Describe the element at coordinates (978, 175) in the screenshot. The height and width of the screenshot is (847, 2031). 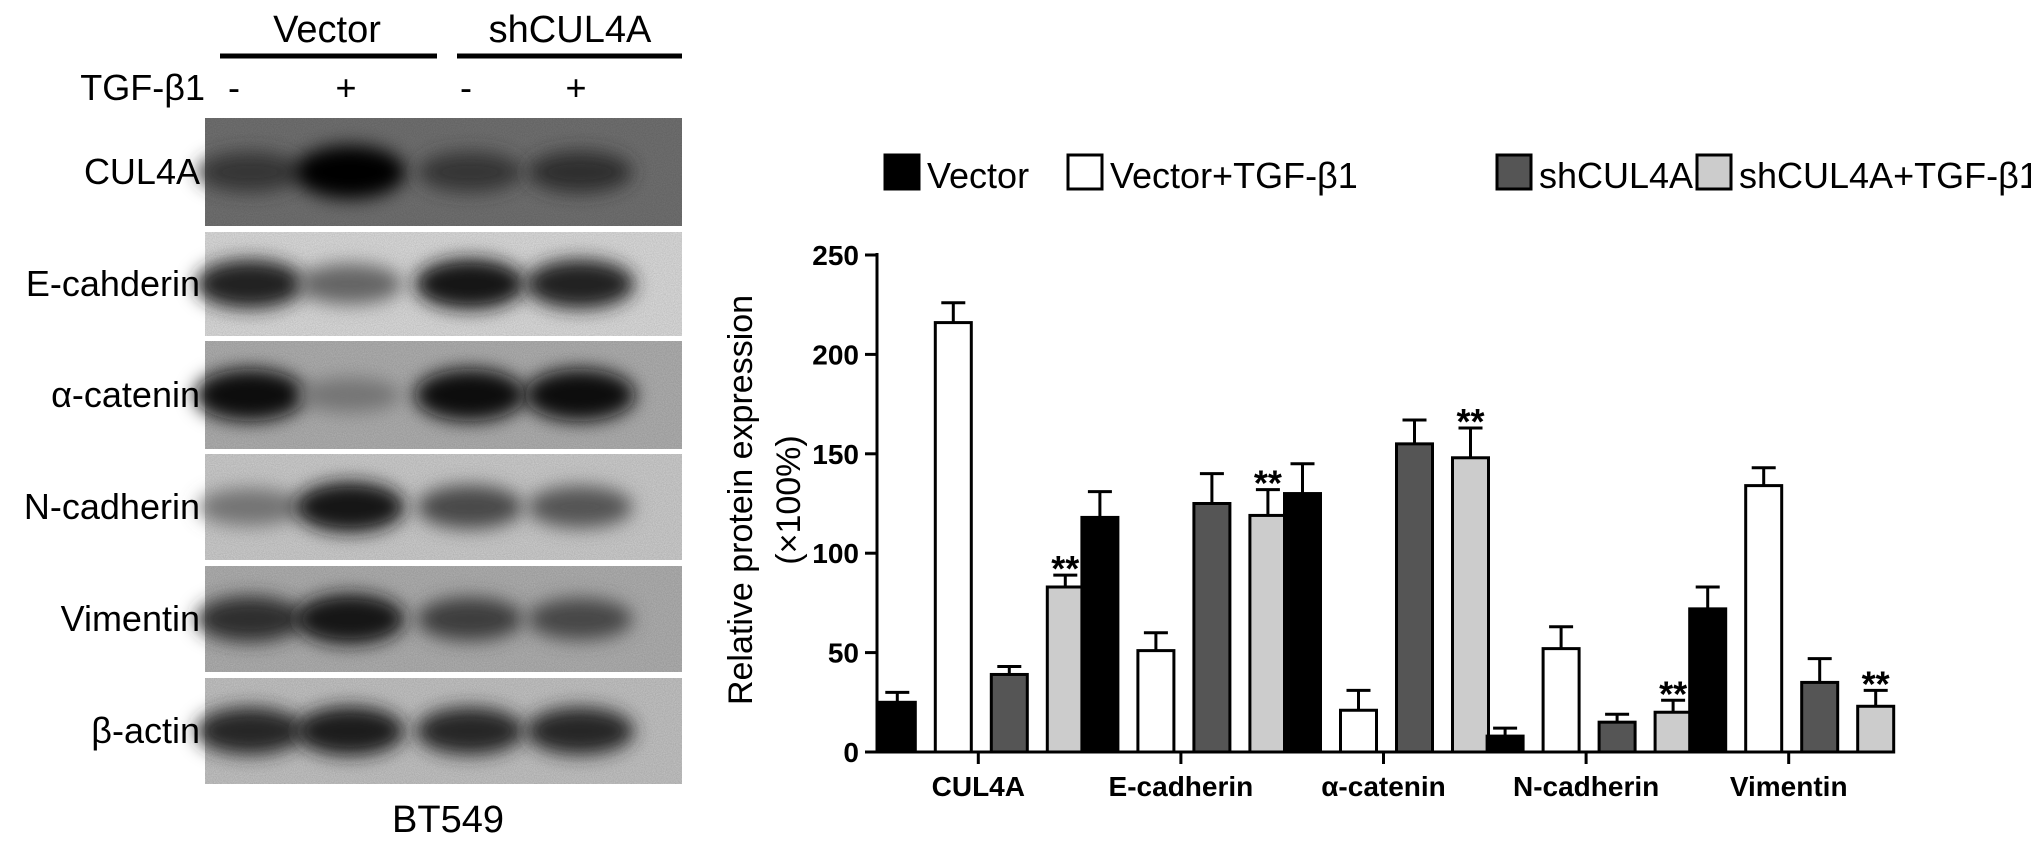
I see `legend-label: Vector` at that location.